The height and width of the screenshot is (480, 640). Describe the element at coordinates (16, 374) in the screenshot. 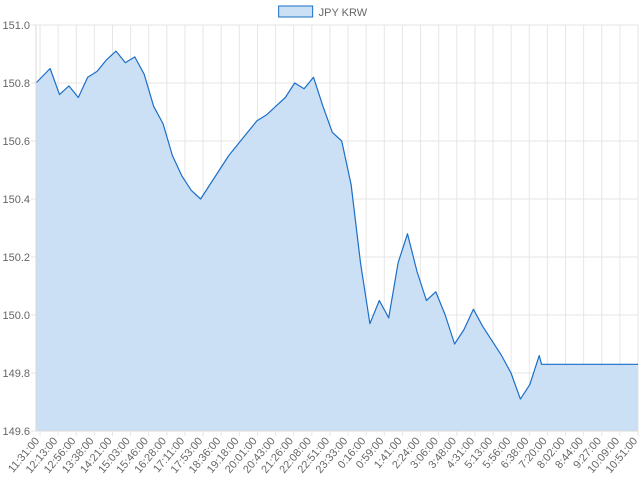

I see `y-tick-label: 149.8` at that location.